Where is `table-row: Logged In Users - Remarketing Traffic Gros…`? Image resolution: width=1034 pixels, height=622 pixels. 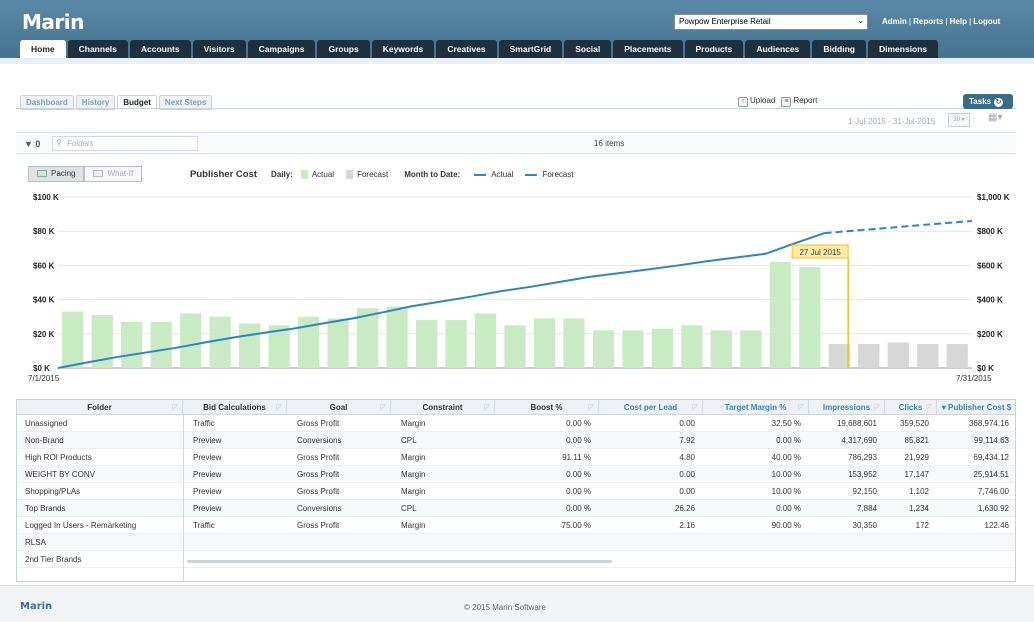 table-row: Logged In Users - Remarketing Traffic Gros… is located at coordinates (516, 525).